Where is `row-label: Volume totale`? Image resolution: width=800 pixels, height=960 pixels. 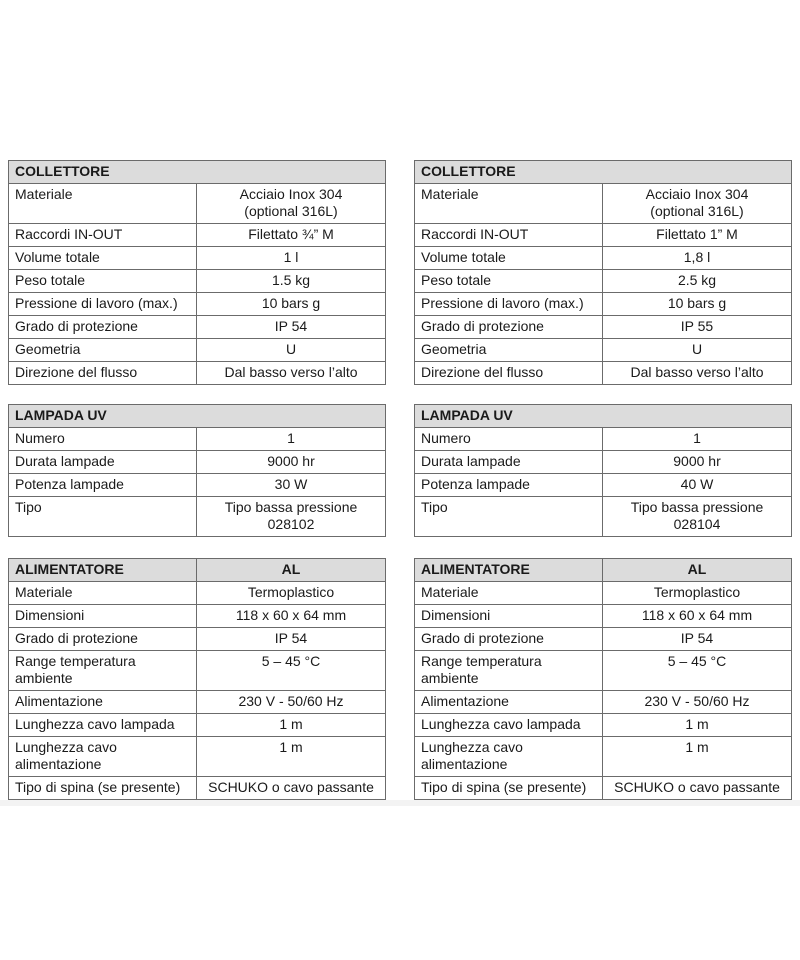
row-label: Volume totale is located at coordinates (102, 258).